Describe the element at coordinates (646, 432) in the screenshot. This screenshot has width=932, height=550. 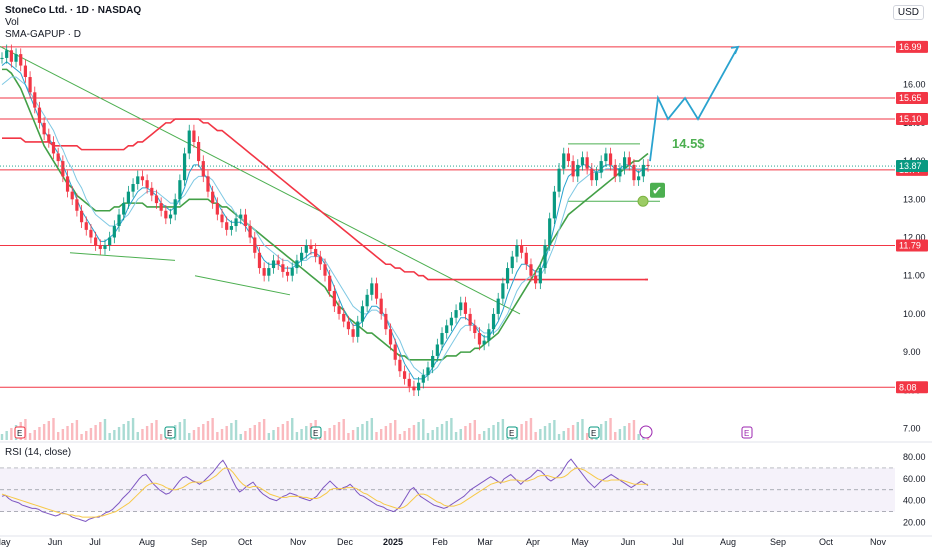
I see `lightning-icon` at that location.